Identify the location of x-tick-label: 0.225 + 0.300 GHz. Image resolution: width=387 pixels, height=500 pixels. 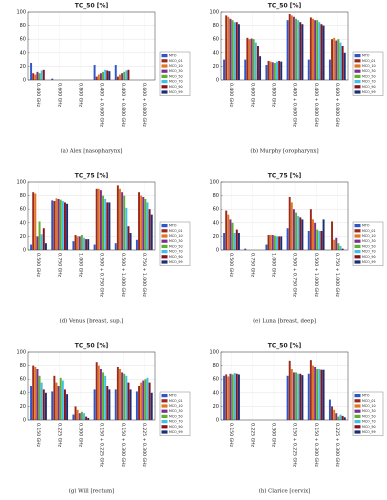
(144, 445).